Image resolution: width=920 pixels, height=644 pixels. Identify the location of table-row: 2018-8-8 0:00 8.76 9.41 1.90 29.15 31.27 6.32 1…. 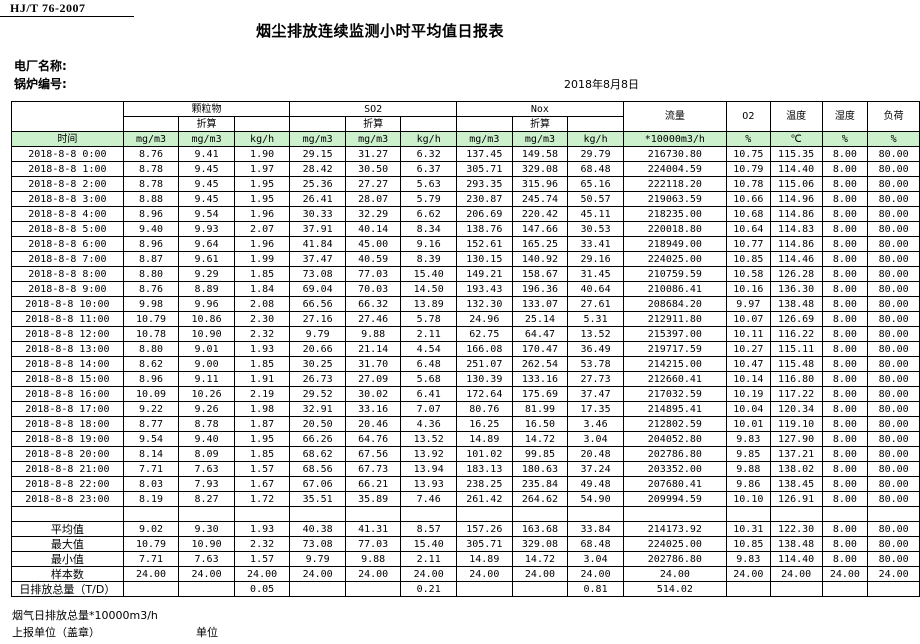
(465, 154).